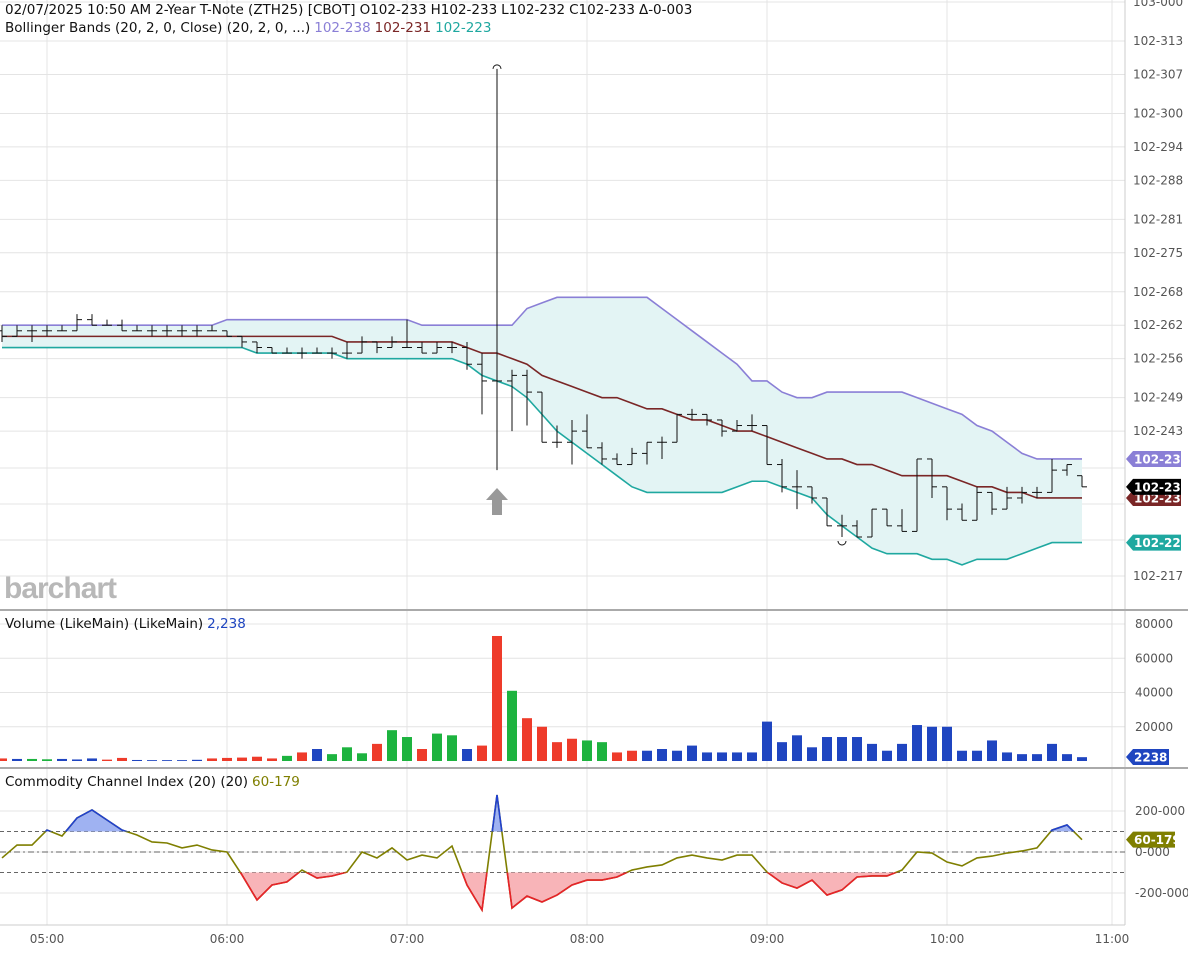 This screenshot has width=1188, height=953. I want to click on bb-middle-value: 102-231, so click(403, 28).